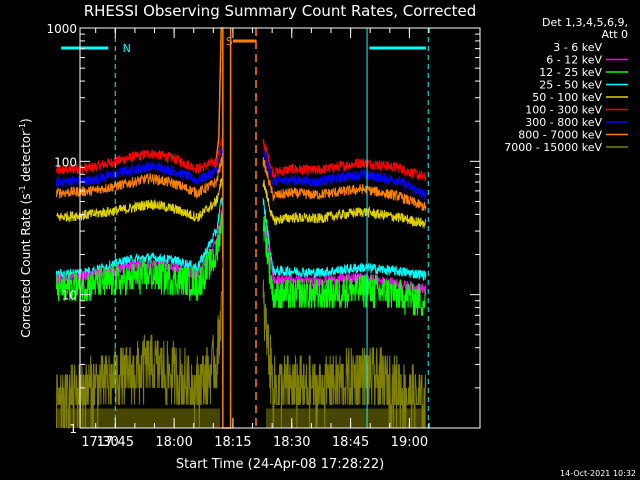 Image resolution: width=640 pixels, height=480 pixels. Describe the element at coordinates (232, 442) in the screenshot. I see `x-tick-label-3: 18:15` at that location.